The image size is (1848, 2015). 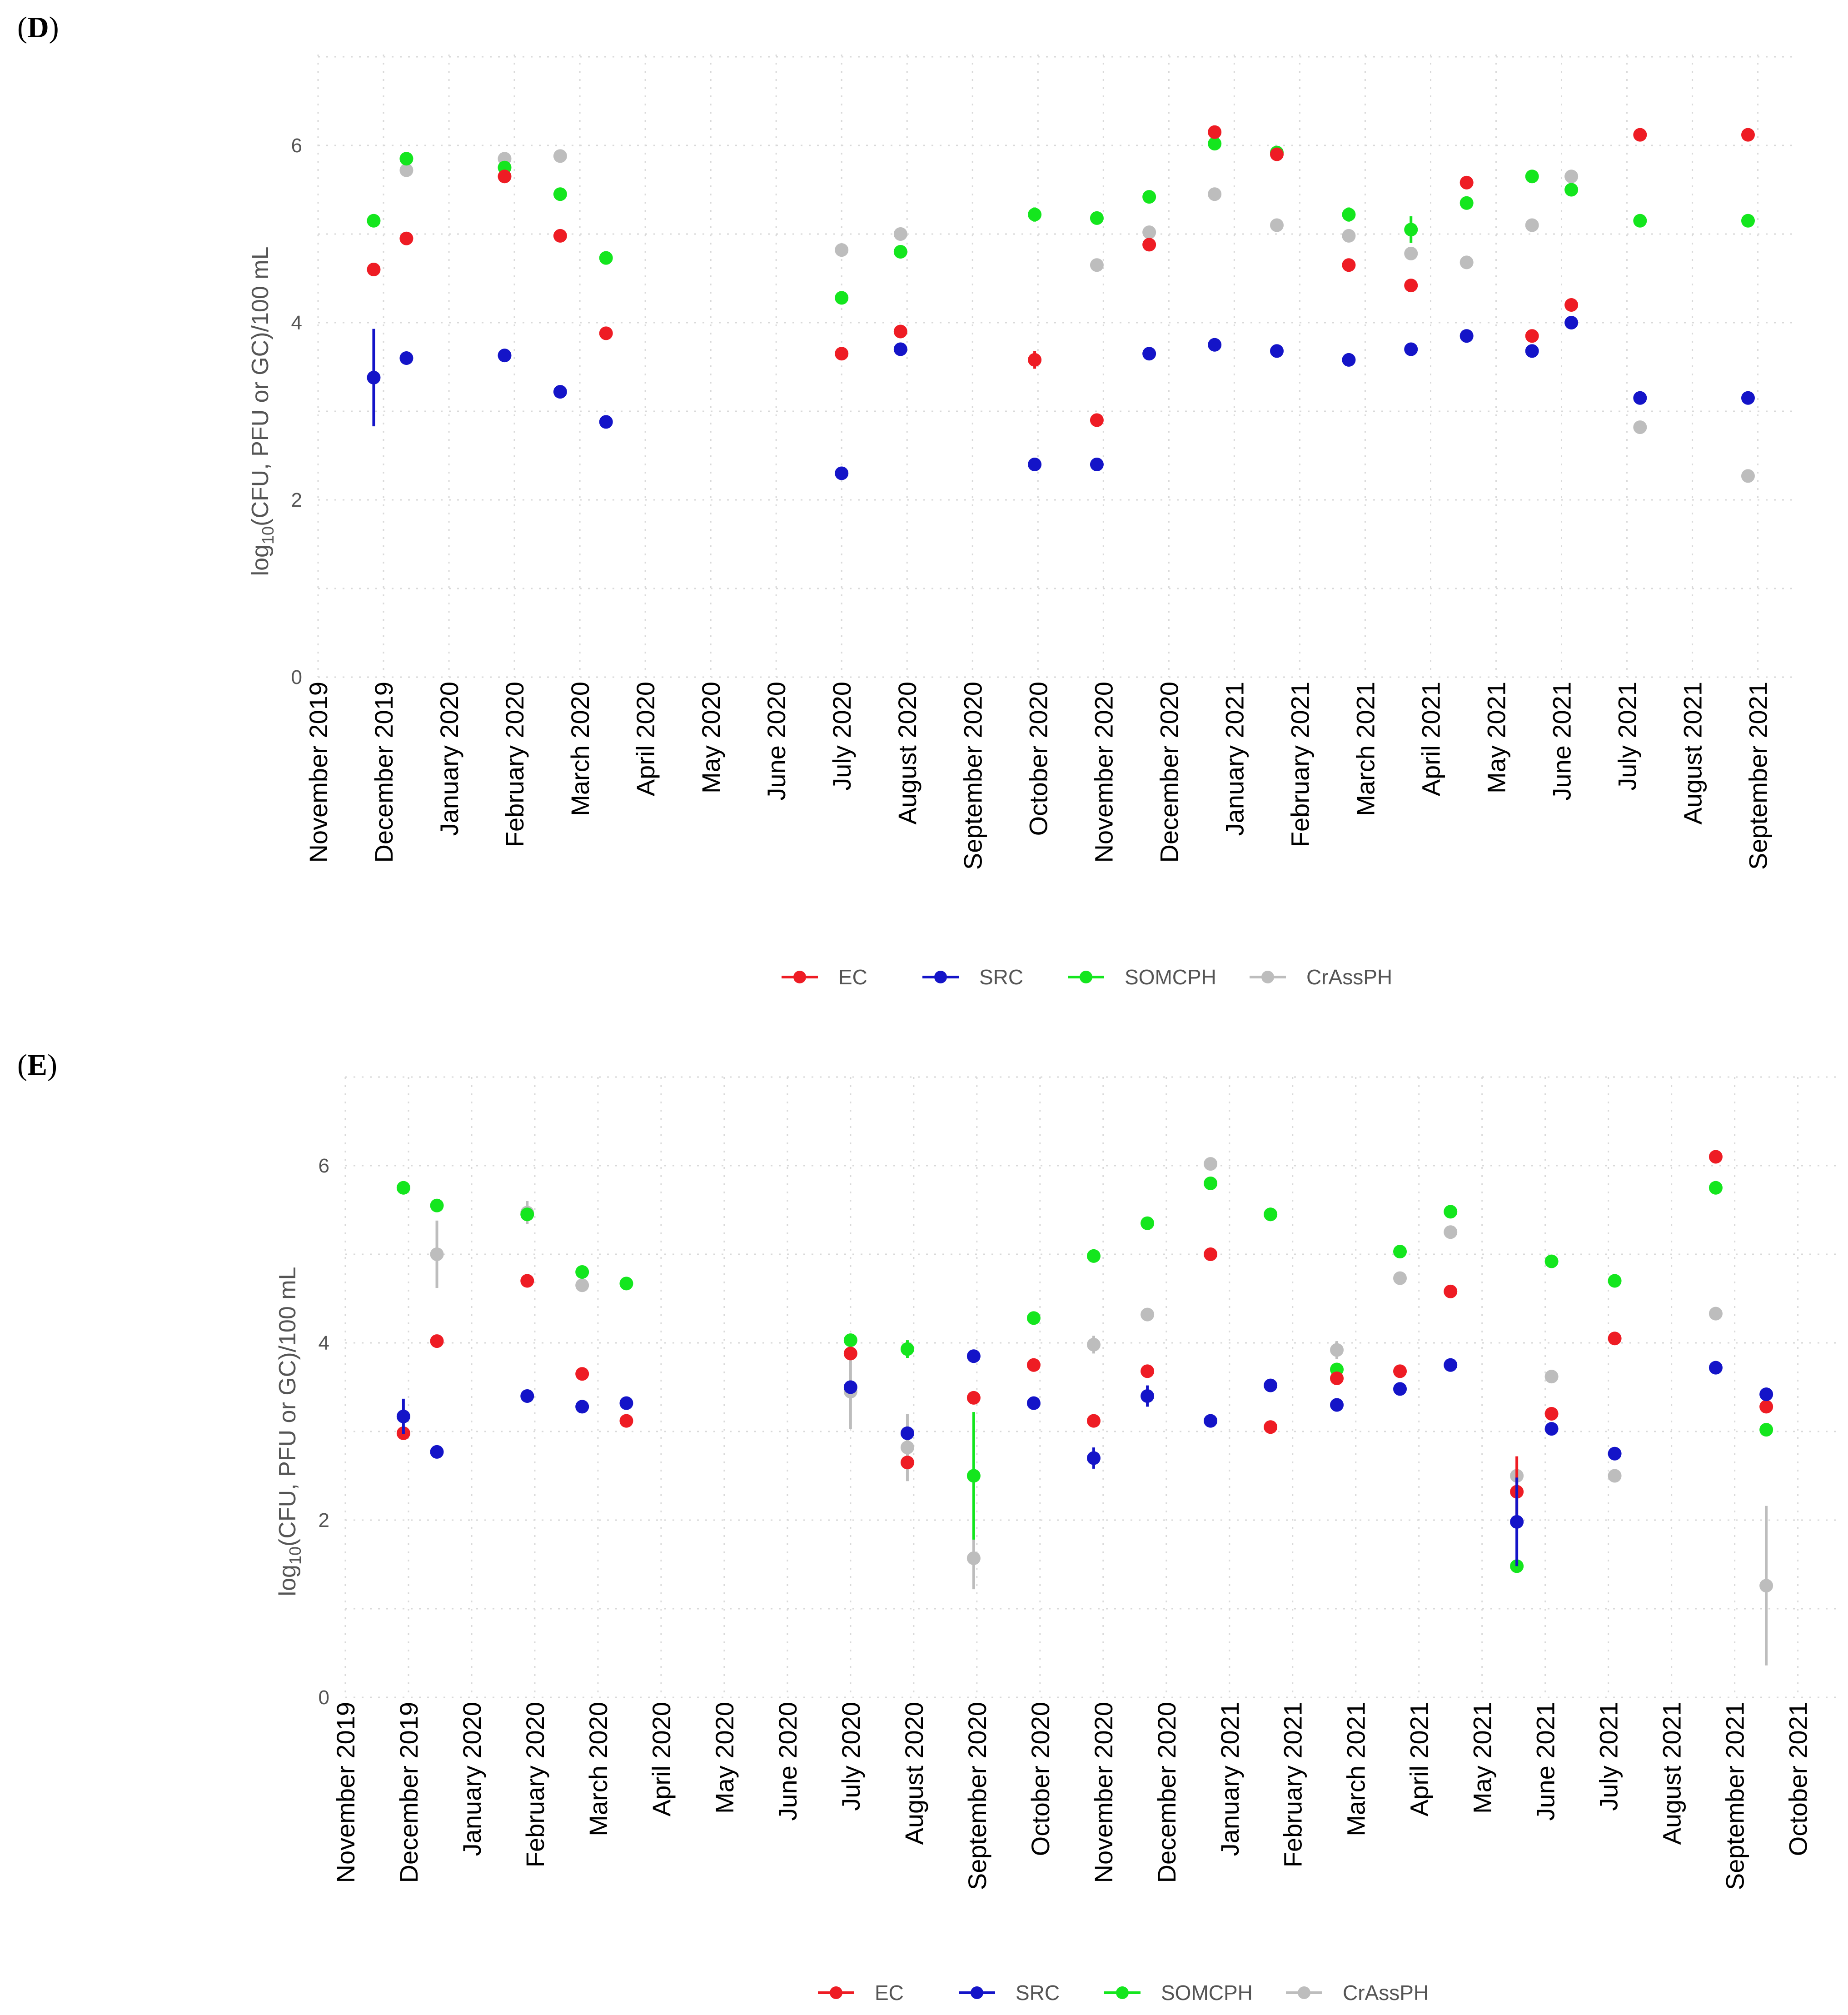 I want to click on panel-d-ytick-label: 6, so click(x=297, y=146).